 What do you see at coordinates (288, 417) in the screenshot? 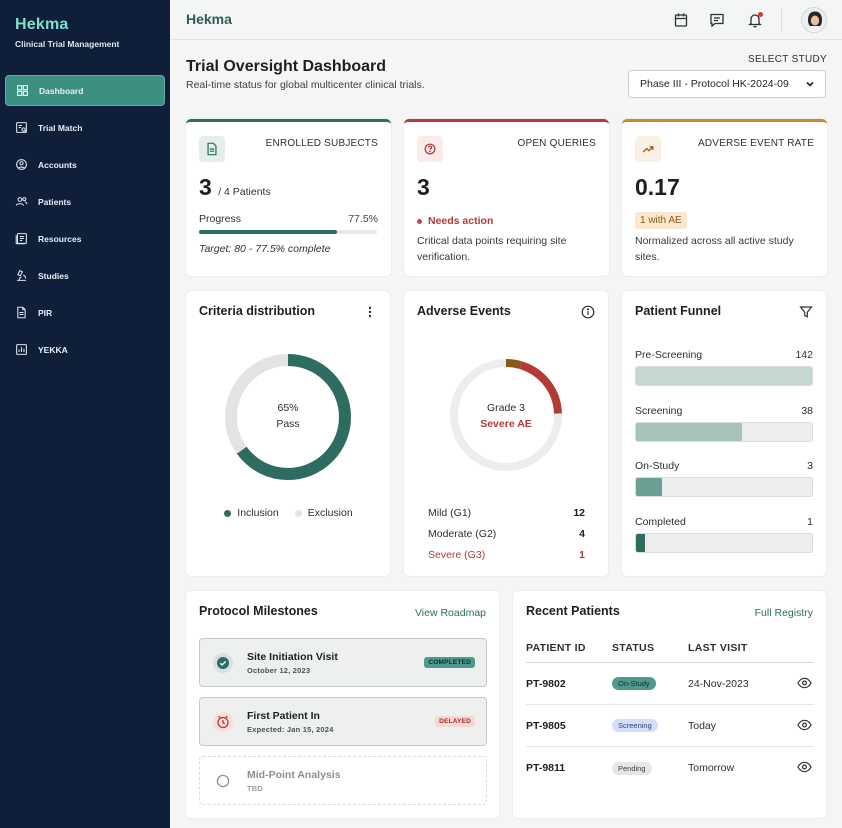
I see `inclusion-arc` at bounding box center [288, 417].